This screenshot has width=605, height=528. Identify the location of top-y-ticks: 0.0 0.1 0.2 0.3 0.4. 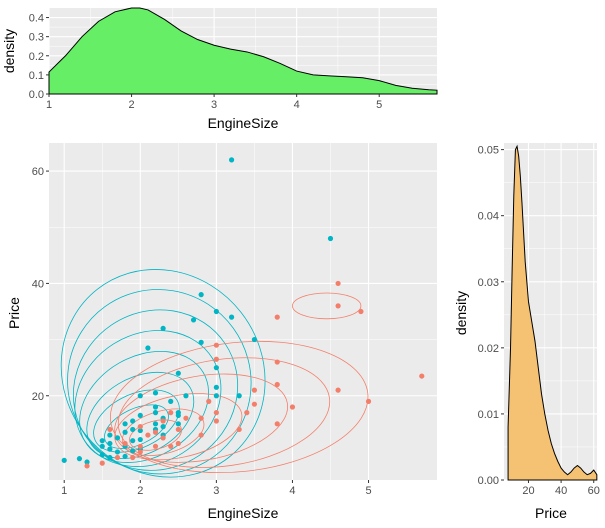
(39, 57).